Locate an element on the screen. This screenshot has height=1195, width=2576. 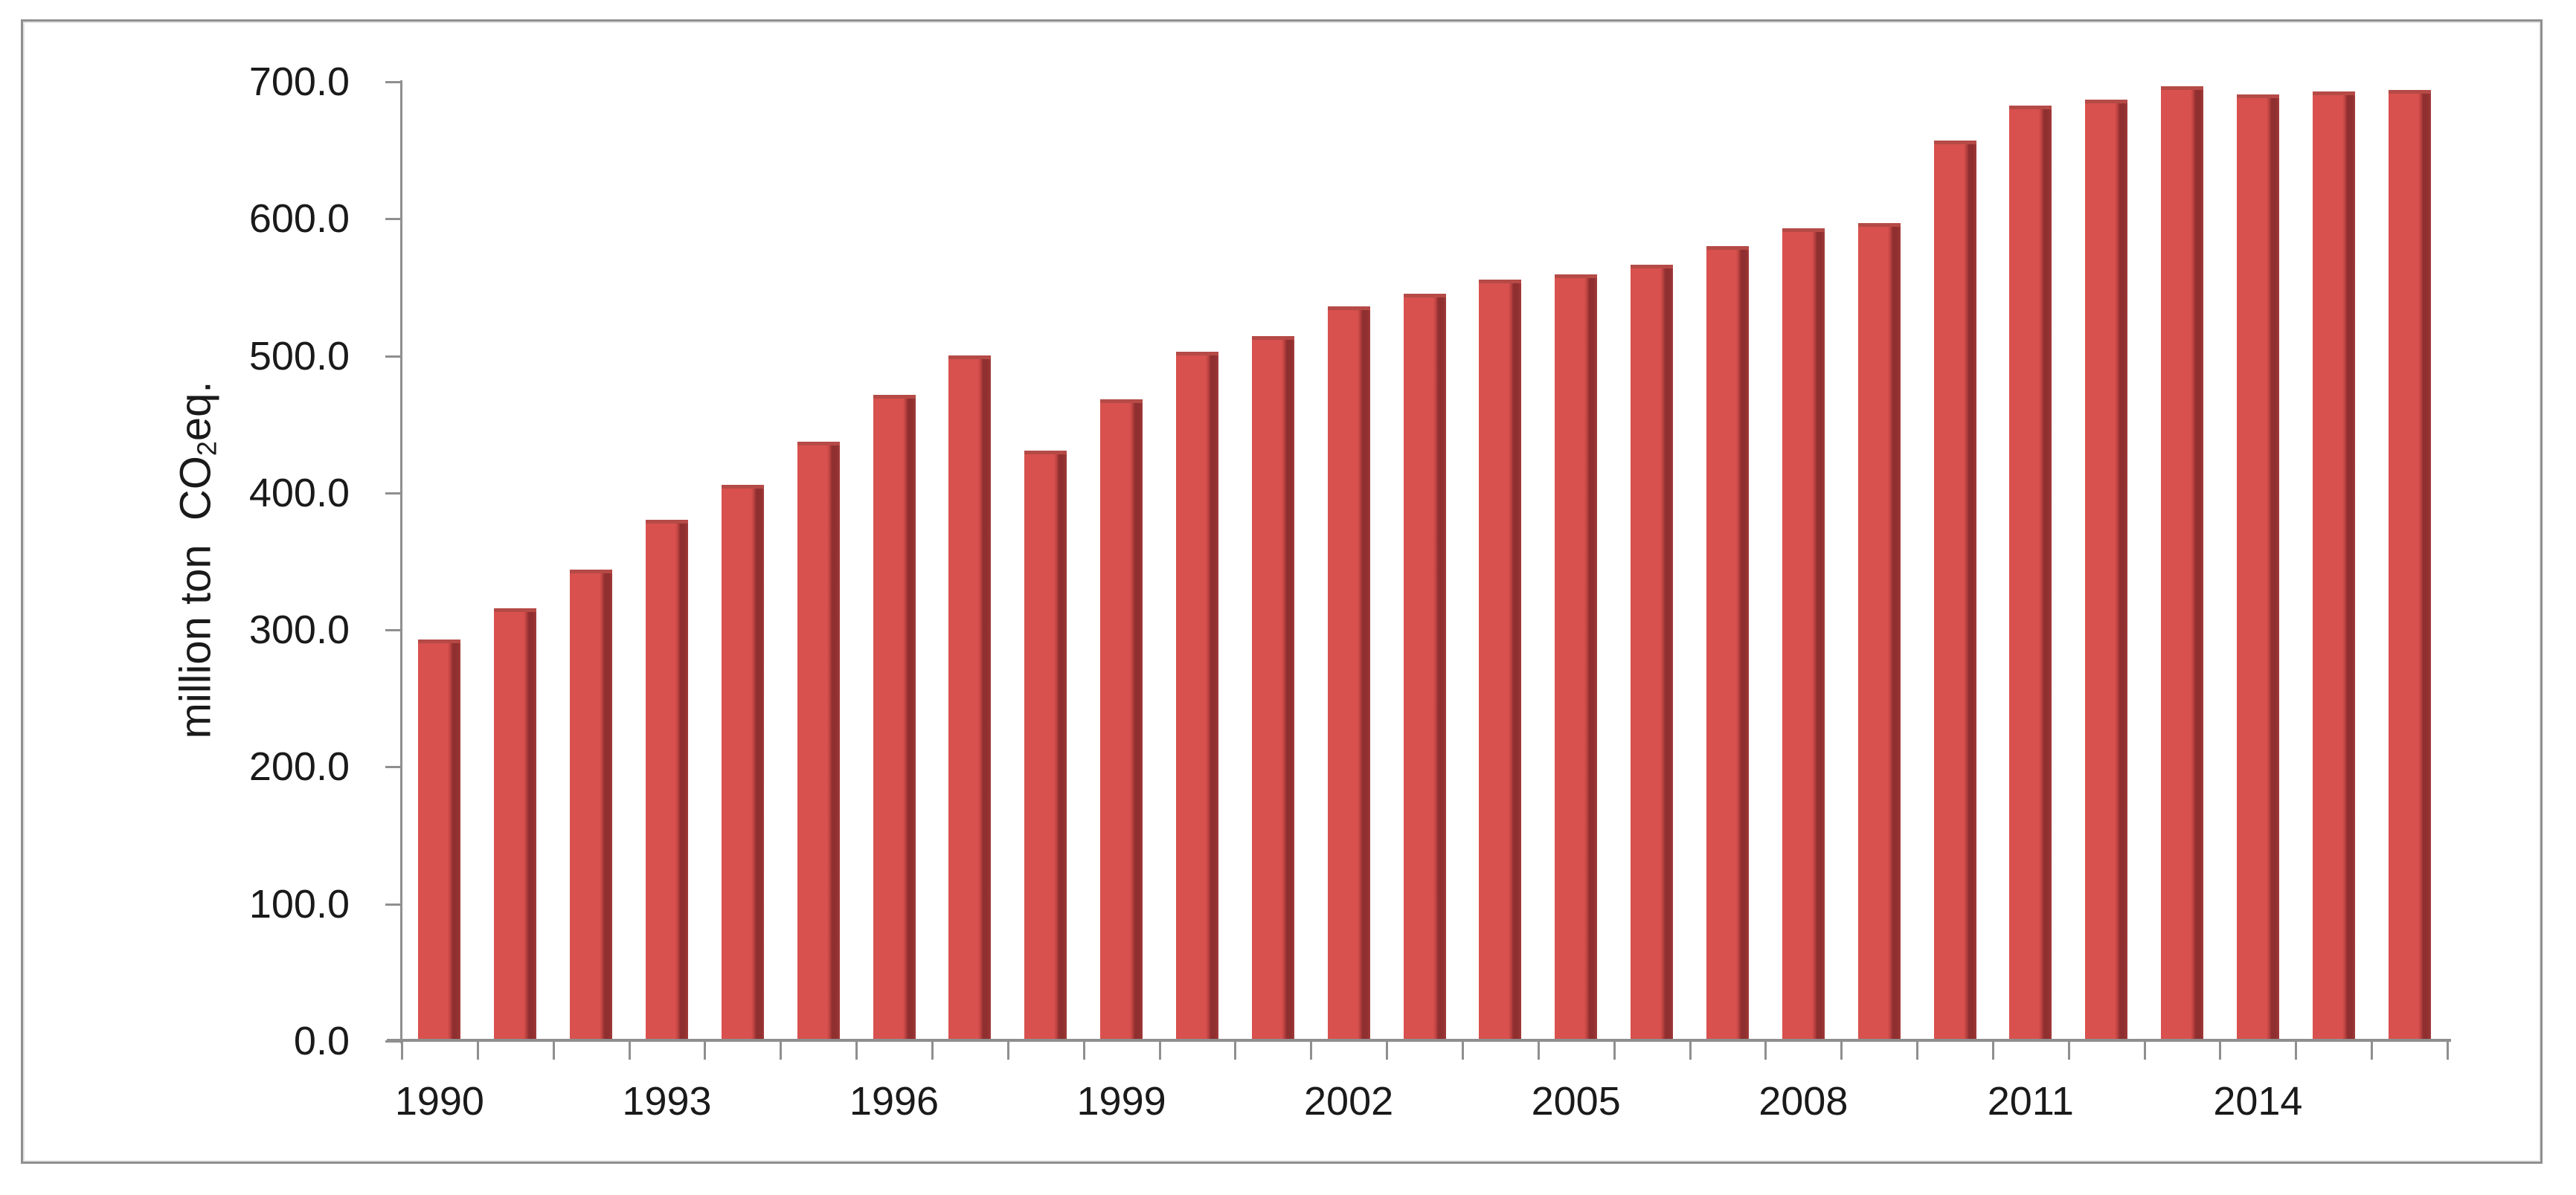
x-tick-label: 2014 is located at coordinates (2258, 1101).